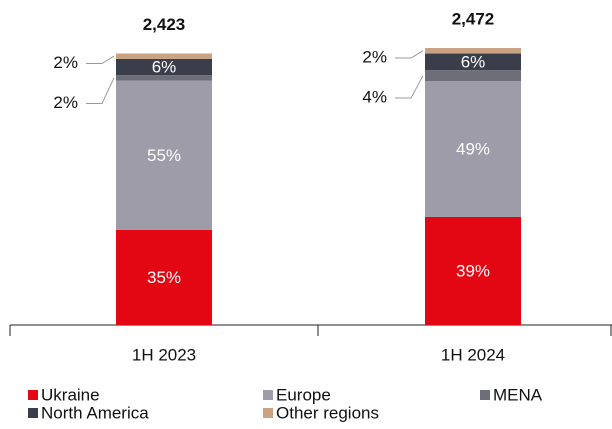 This screenshot has width=612, height=429. Describe the element at coordinates (374, 96) in the screenshot. I see `outside-label: 4%` at that location.